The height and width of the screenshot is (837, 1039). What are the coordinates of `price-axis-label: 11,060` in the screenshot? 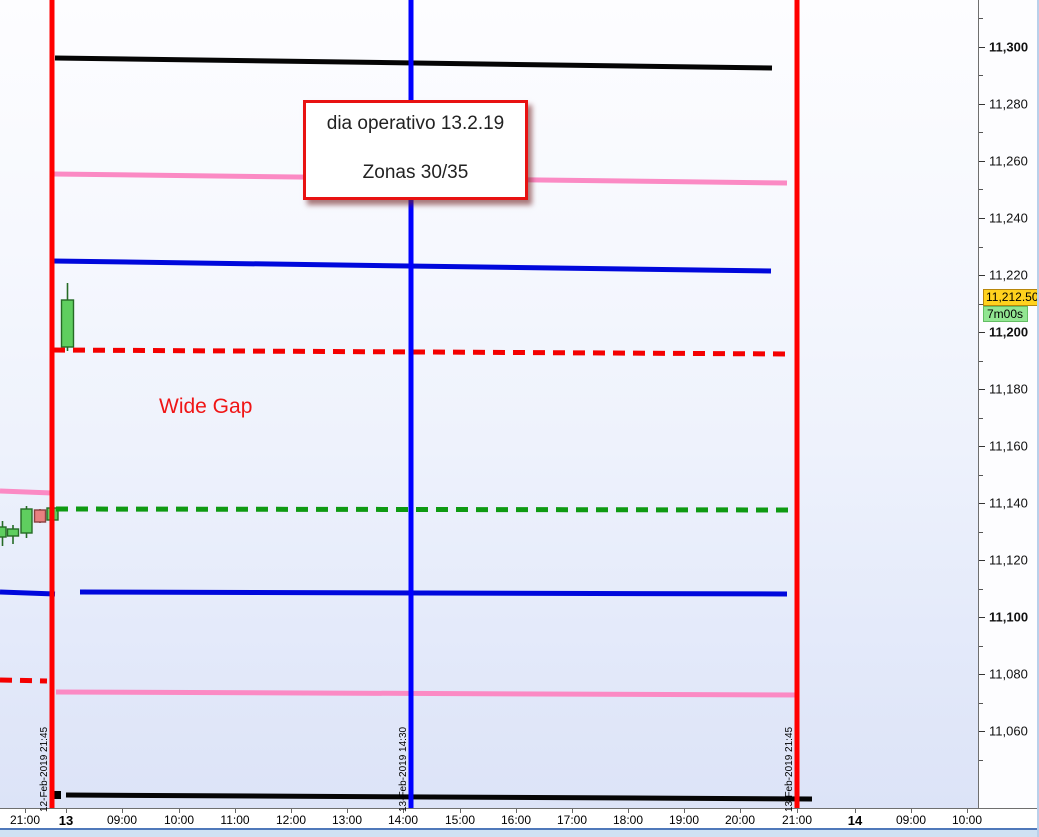 It's located at (1008, 731).